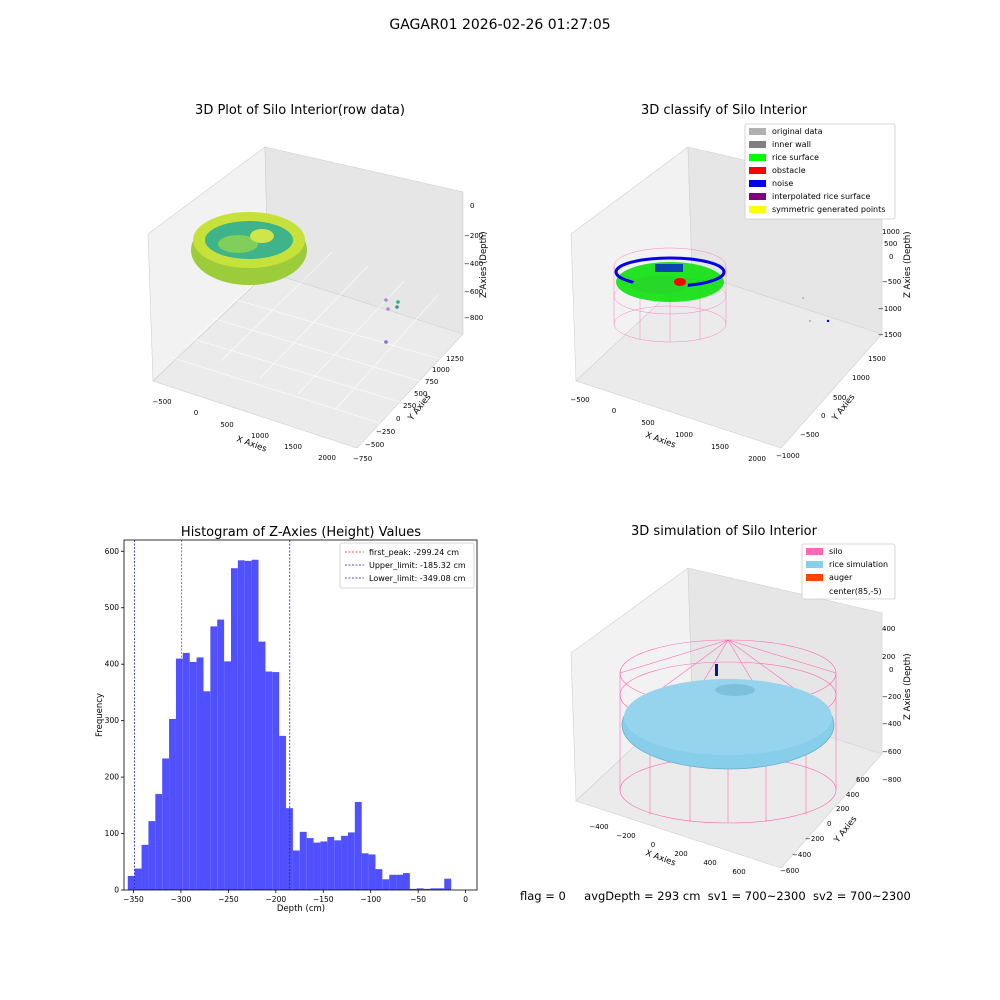 This screenshot has height=1000, width=1000. I want to click on histogram-x-tick-label: −300, so click(181, 899).